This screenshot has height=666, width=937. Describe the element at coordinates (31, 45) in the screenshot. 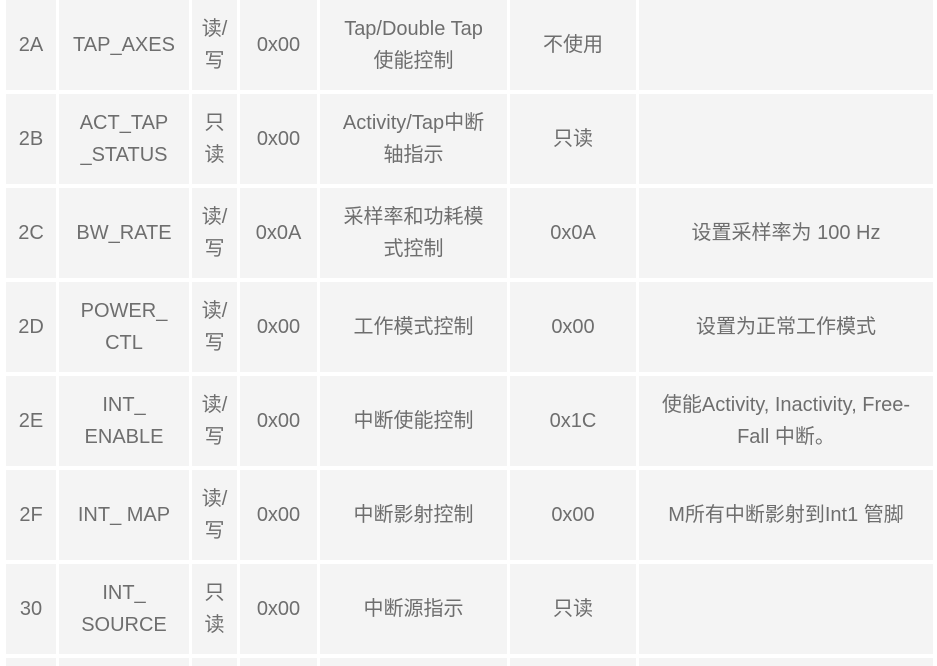

I see `cell-register-address: 2A` at that location.